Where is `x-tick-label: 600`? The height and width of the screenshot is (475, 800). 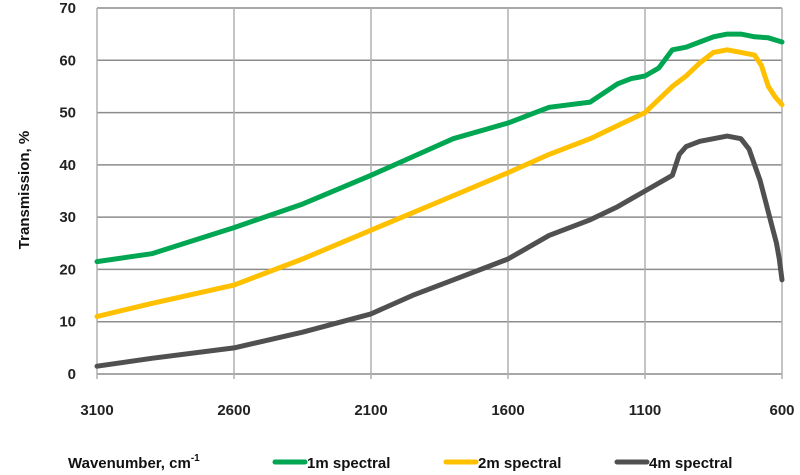 x-tick-label: 600 is located at coordinates (781, 410).